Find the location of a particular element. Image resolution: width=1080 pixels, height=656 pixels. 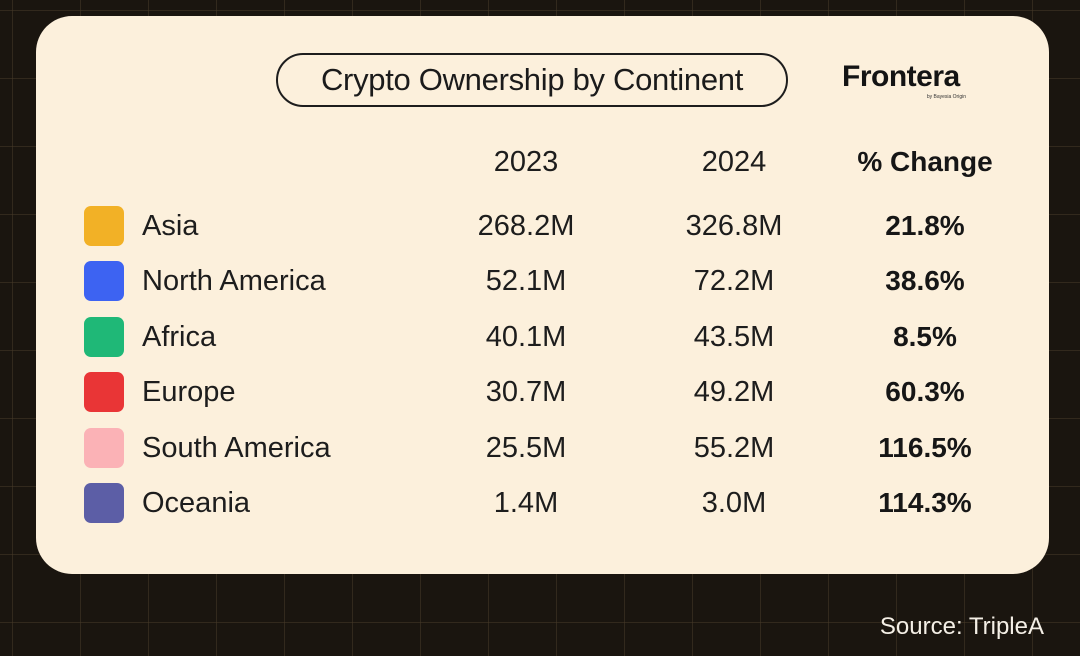

cell-asia-2024: 326.8M is located at coordinates (734, 226).